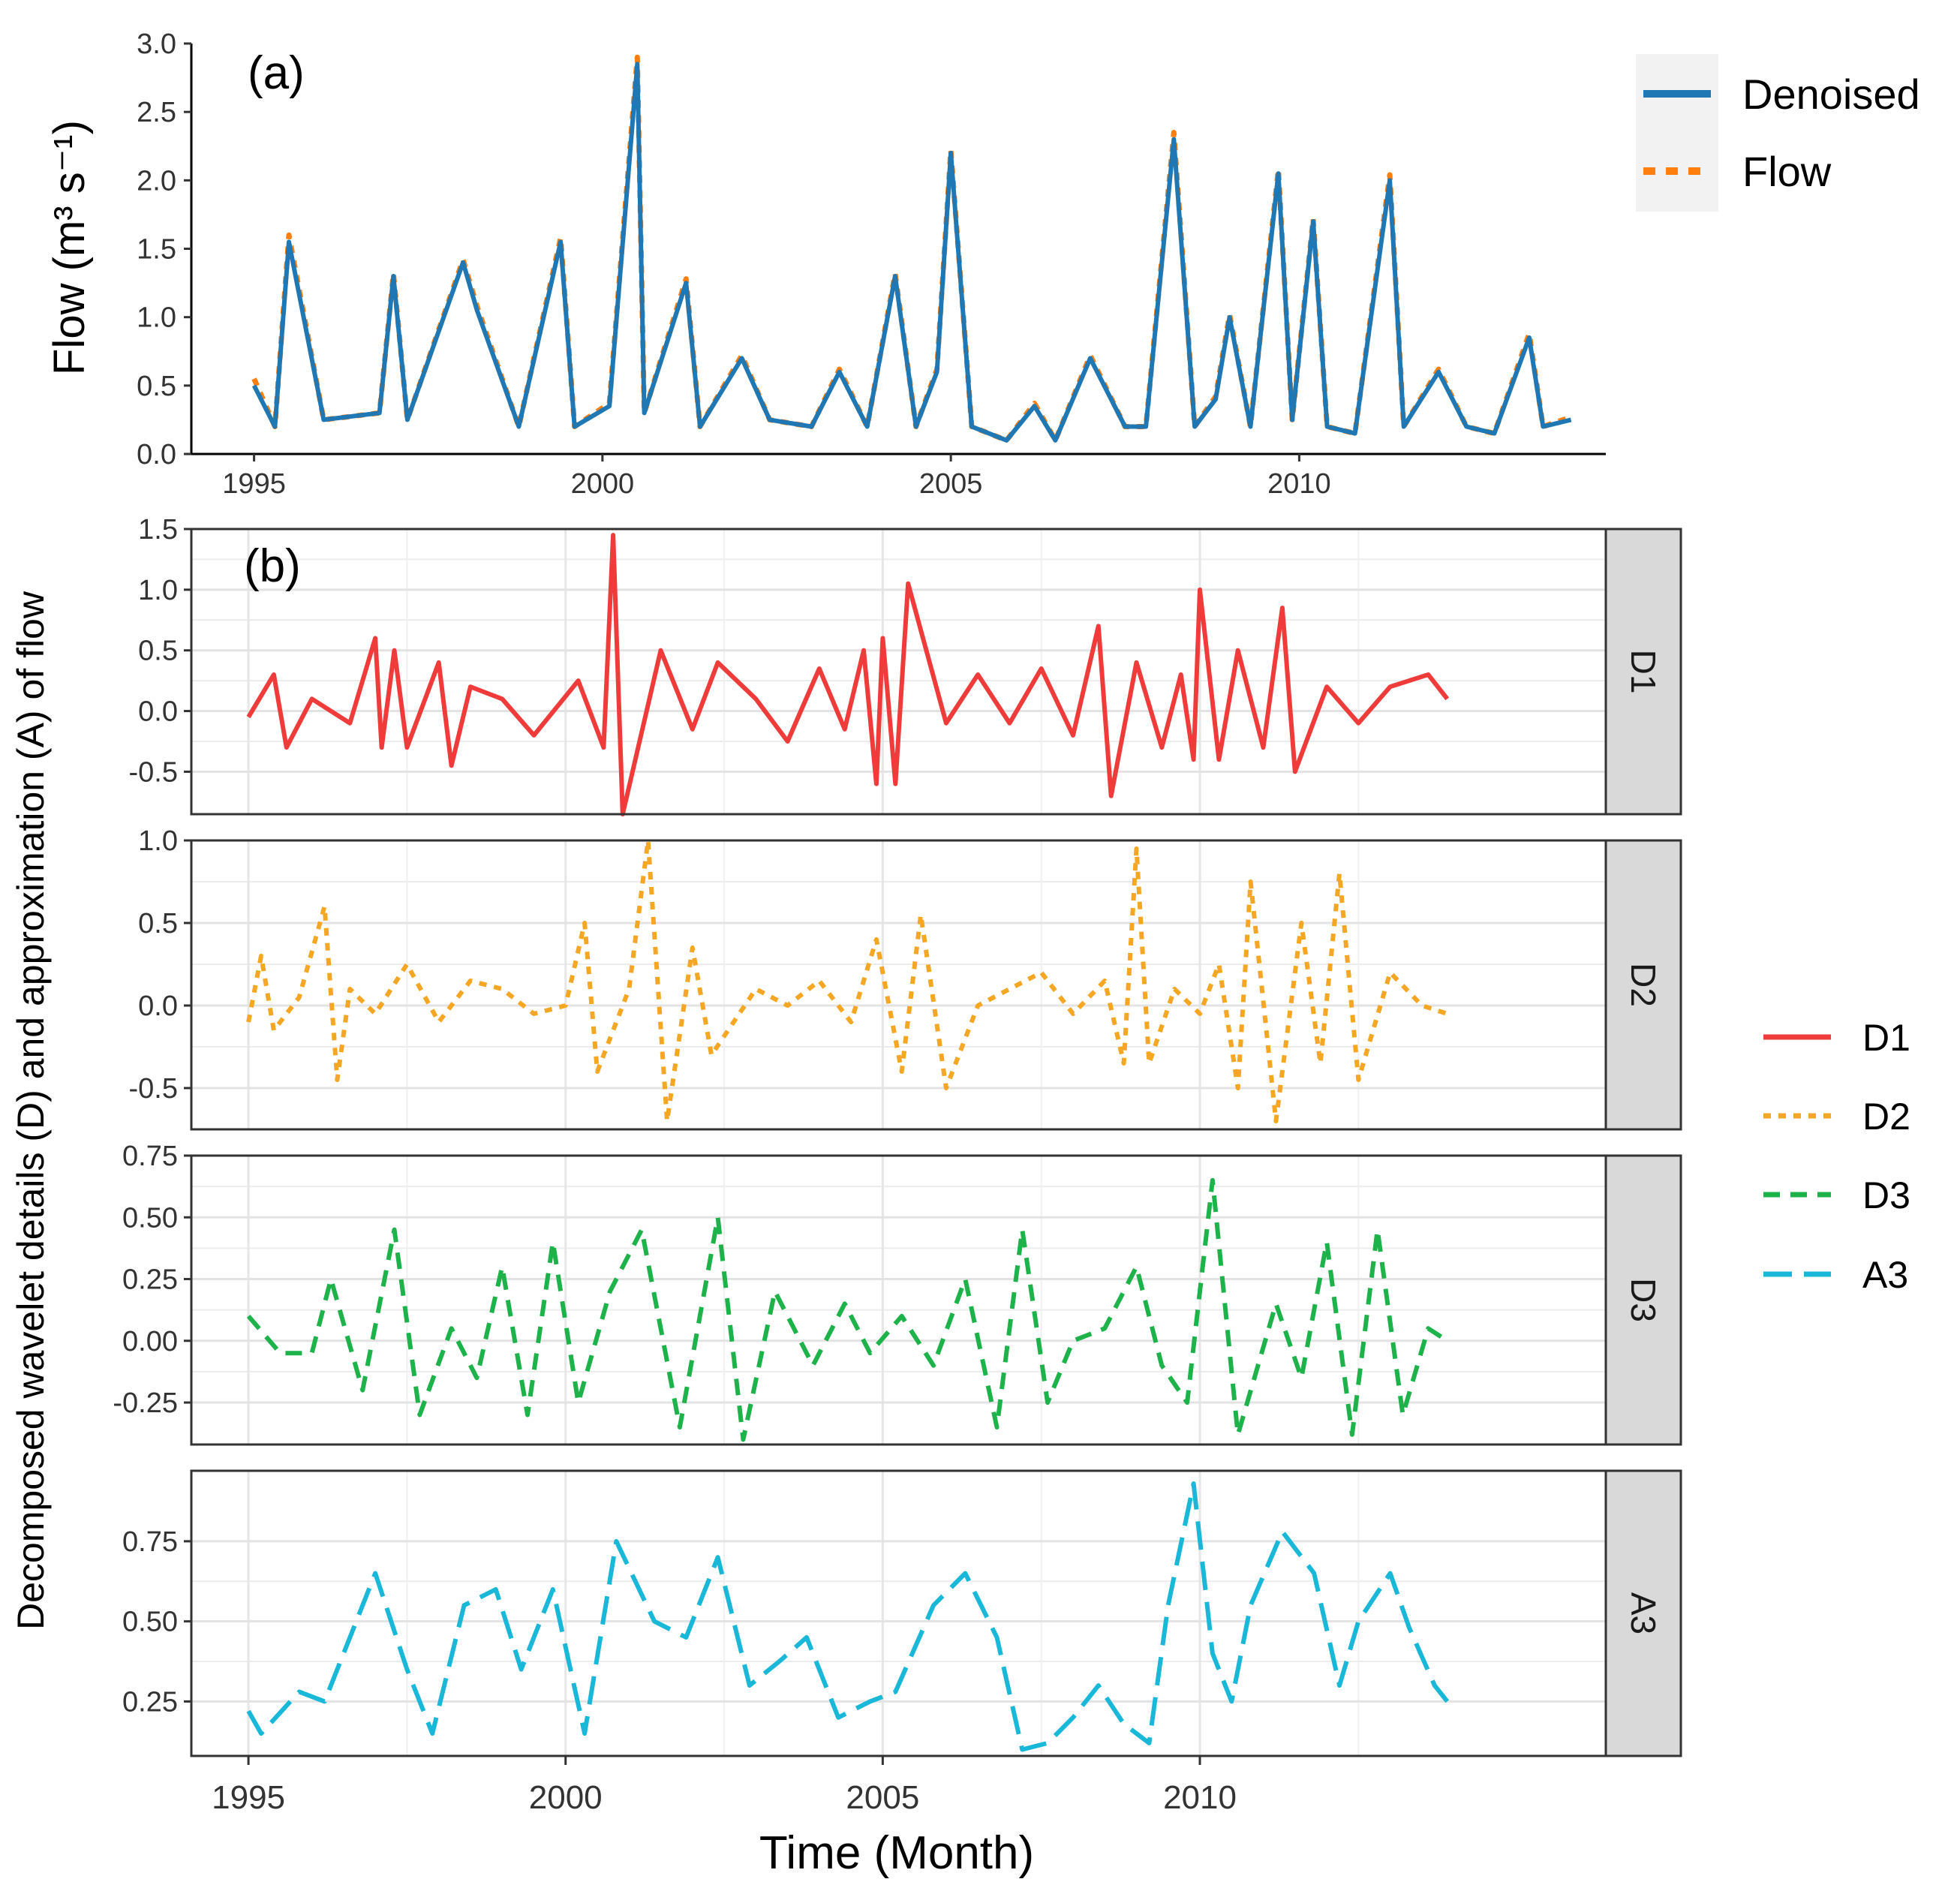 This screenshot has height=1900, width=1960. Describe the element at coordinates (566, 1797) in the screenshot. I see `x-tick-label: 2000` at that location.